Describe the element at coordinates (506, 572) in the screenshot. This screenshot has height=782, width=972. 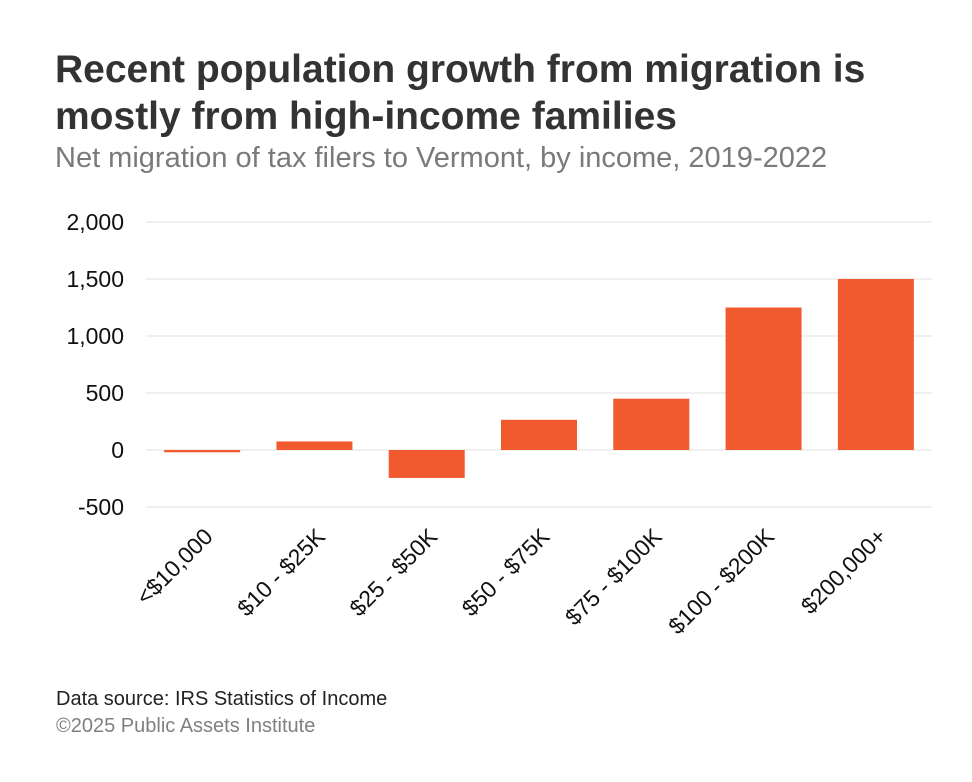
I see `x-tick-label: $50 - $75K` at that location.